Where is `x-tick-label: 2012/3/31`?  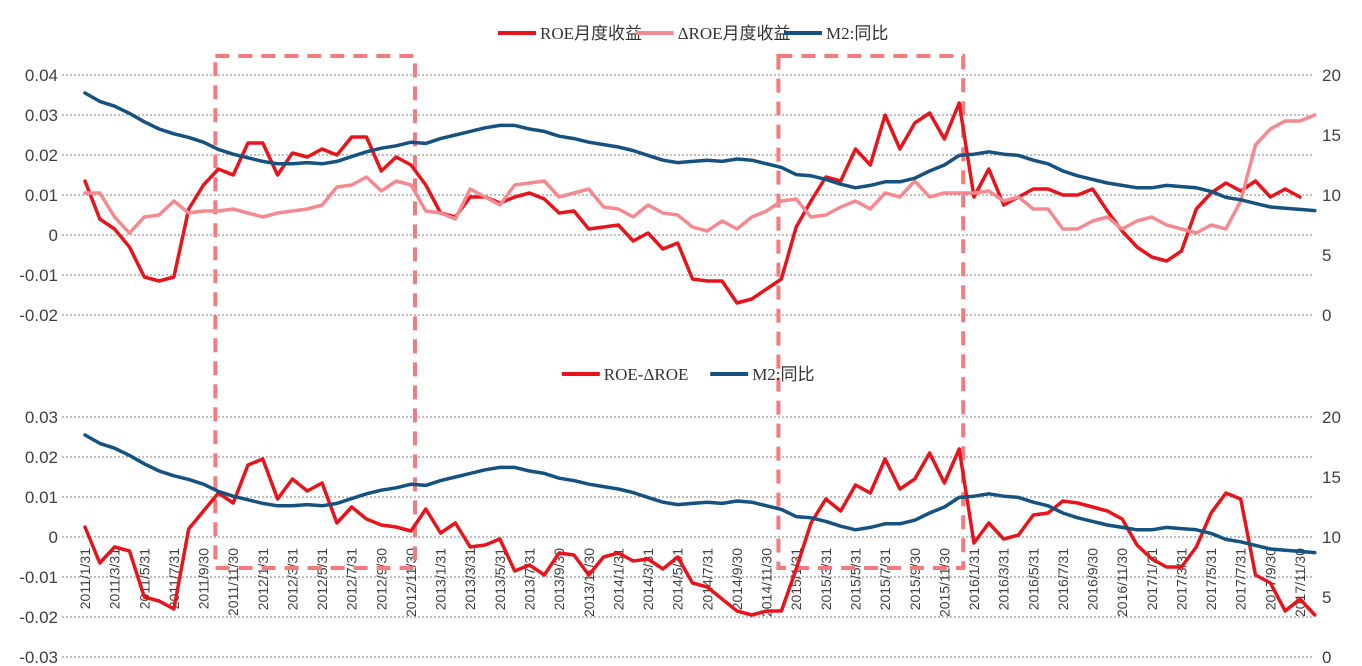 x-tick-label: 2012/3/31 is located at coordinates (292, 579).